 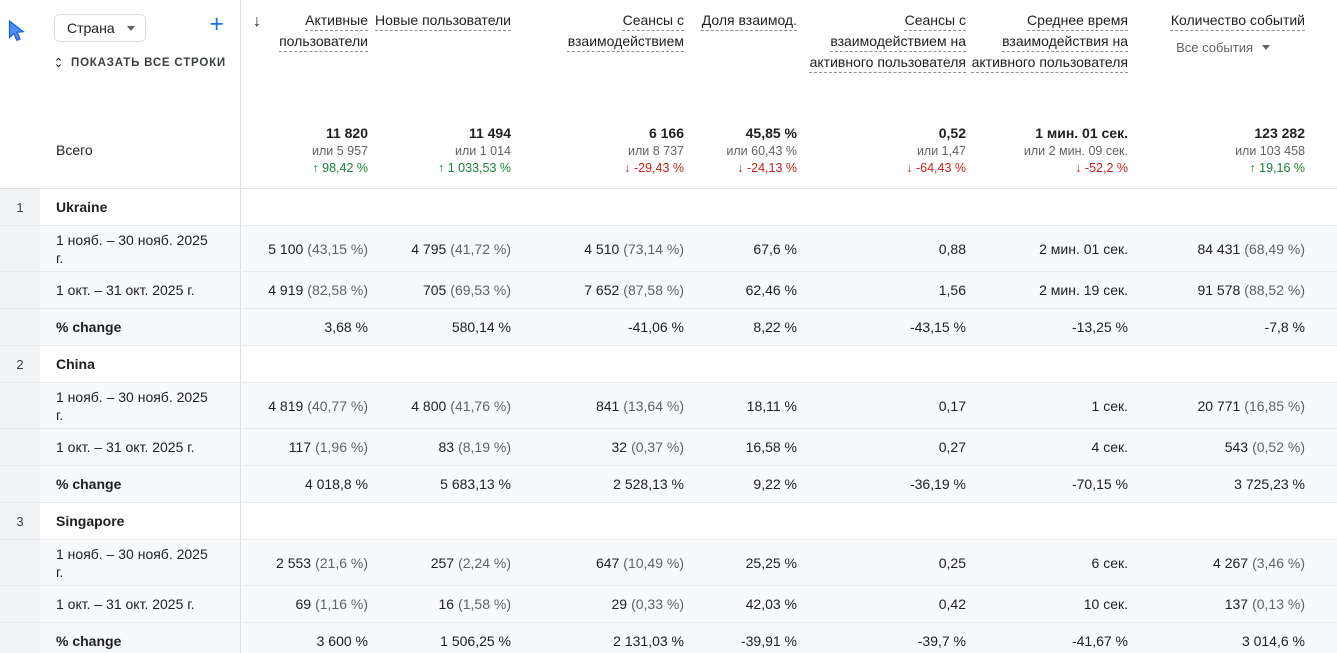 What do you see at coordinates (148, 62) in the screenshot?
I see `show-all-rows-label: ПОКАЗАТЬ ВСЕ СТРОКИ` at bounding box center [148, 62].